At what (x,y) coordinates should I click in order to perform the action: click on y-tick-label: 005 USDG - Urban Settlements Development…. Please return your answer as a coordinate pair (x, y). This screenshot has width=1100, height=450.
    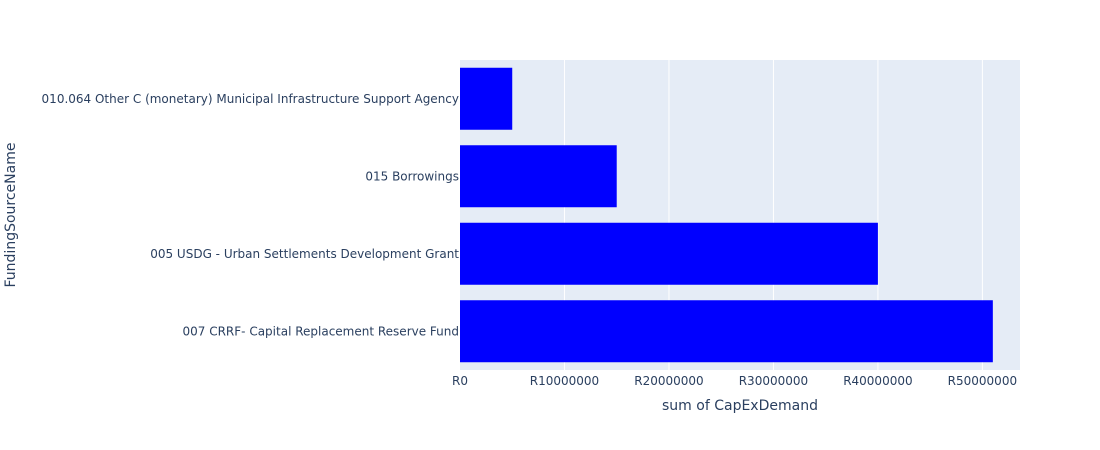
    Looking at the image, I should click on (304, 254).